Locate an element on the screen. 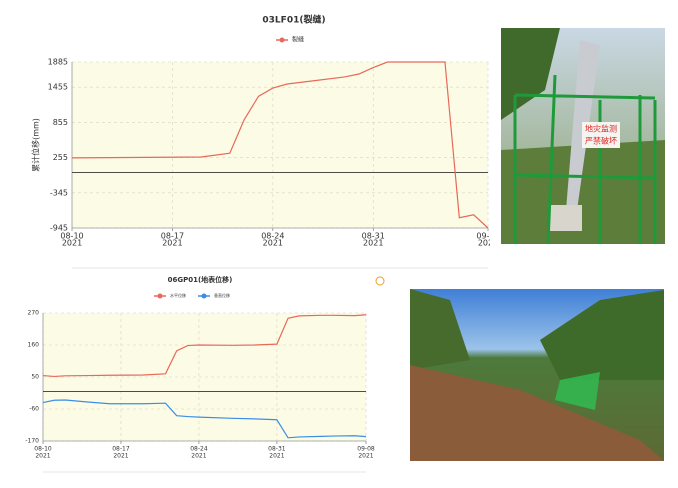 This screenshot has width=678, height=488. legend-label: 垂直位移 is located at coordinates (222, 295).